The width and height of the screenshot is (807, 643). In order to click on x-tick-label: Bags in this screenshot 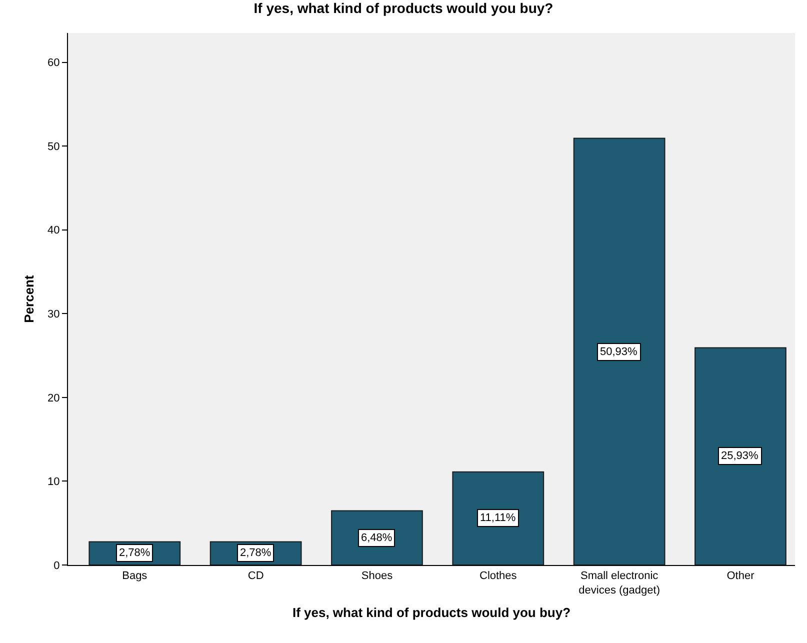, I will do `click(135, 576)`.